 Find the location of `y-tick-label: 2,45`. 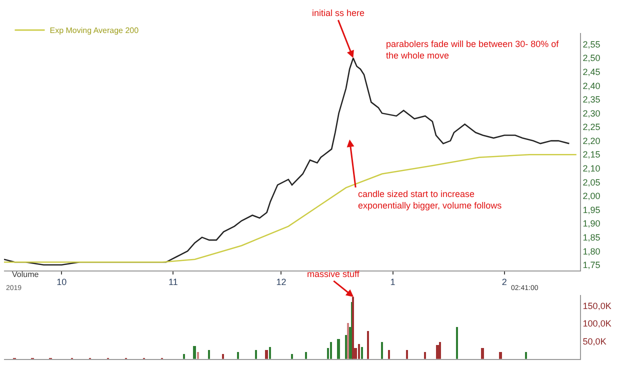

y-tick-label: 2,45 is located at coordinates (591, 72).